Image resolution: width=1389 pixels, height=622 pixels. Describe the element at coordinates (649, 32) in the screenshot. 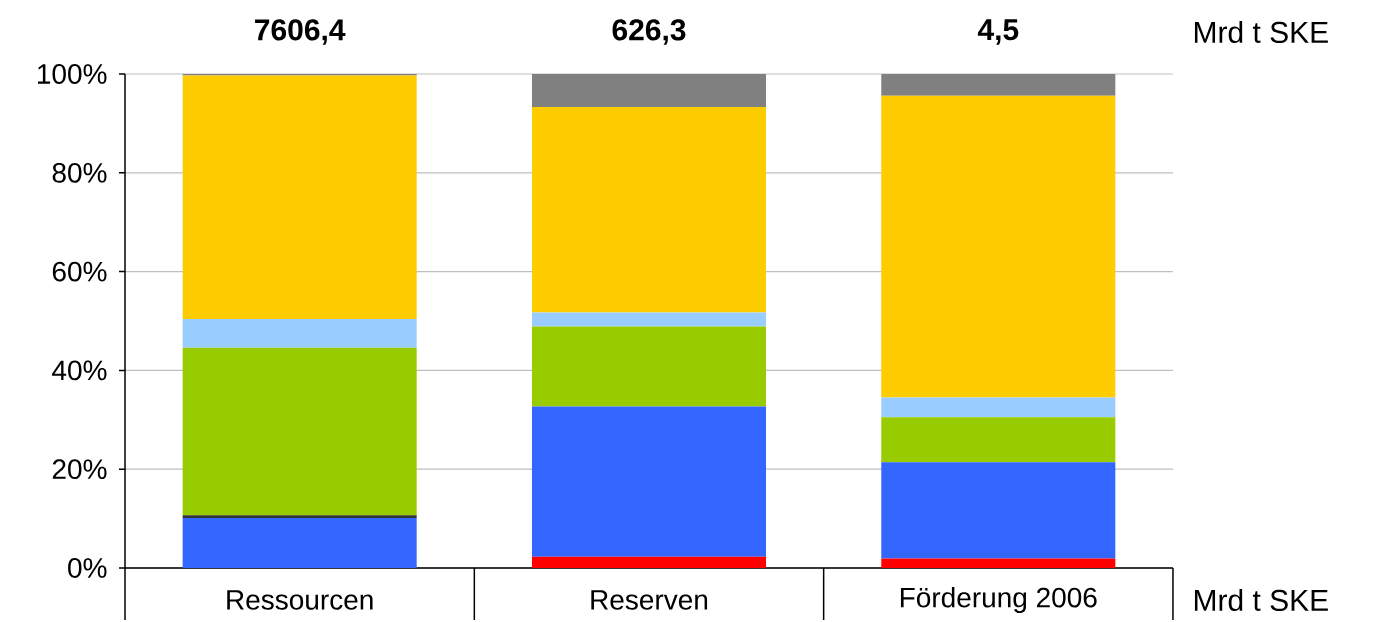

I see `text: 626,3` at that location.